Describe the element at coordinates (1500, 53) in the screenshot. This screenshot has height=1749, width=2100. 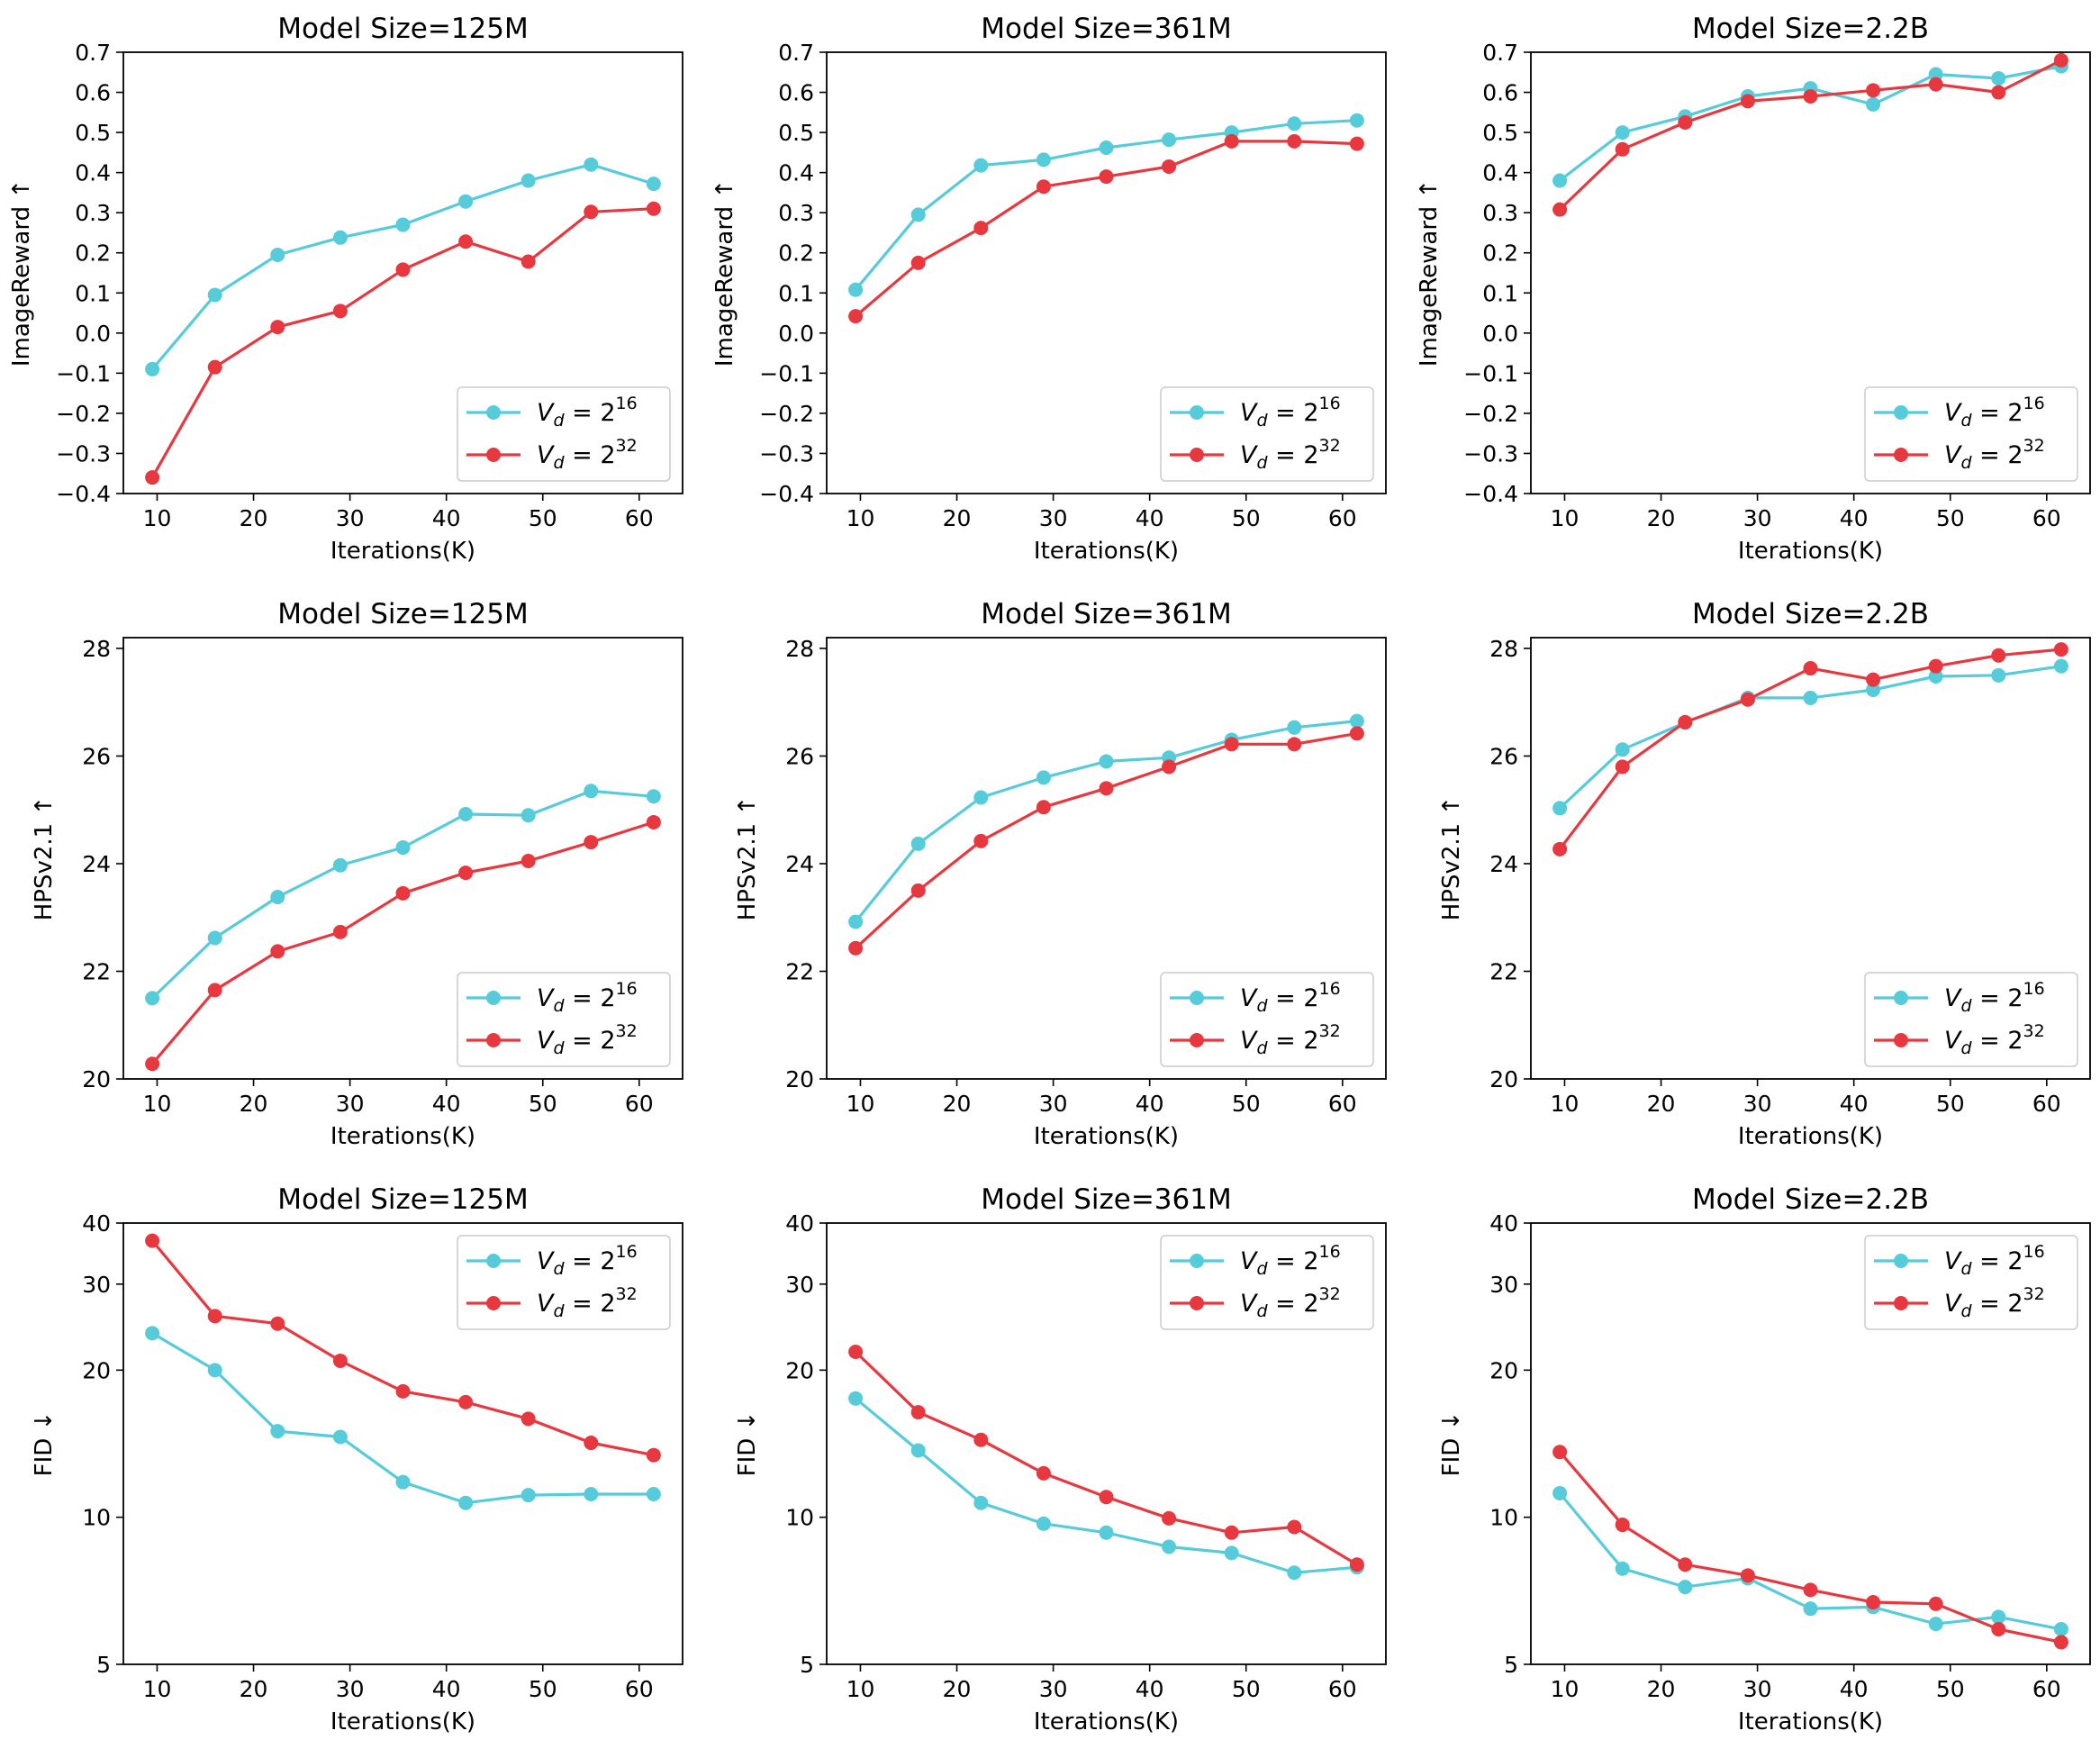
I see `y-tick-label: 0.7` at that location.